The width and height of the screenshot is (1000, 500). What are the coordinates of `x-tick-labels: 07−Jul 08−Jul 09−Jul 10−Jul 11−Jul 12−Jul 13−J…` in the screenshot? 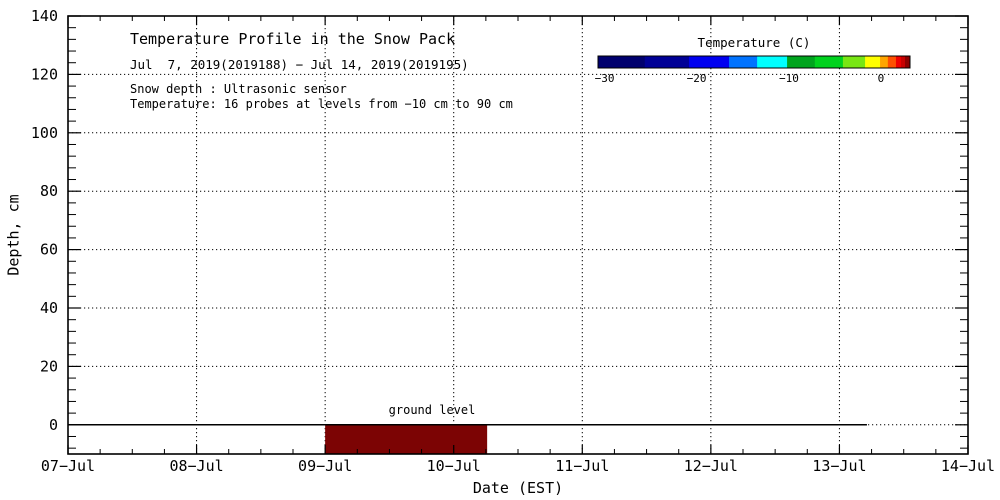 It's located at (518, 466).